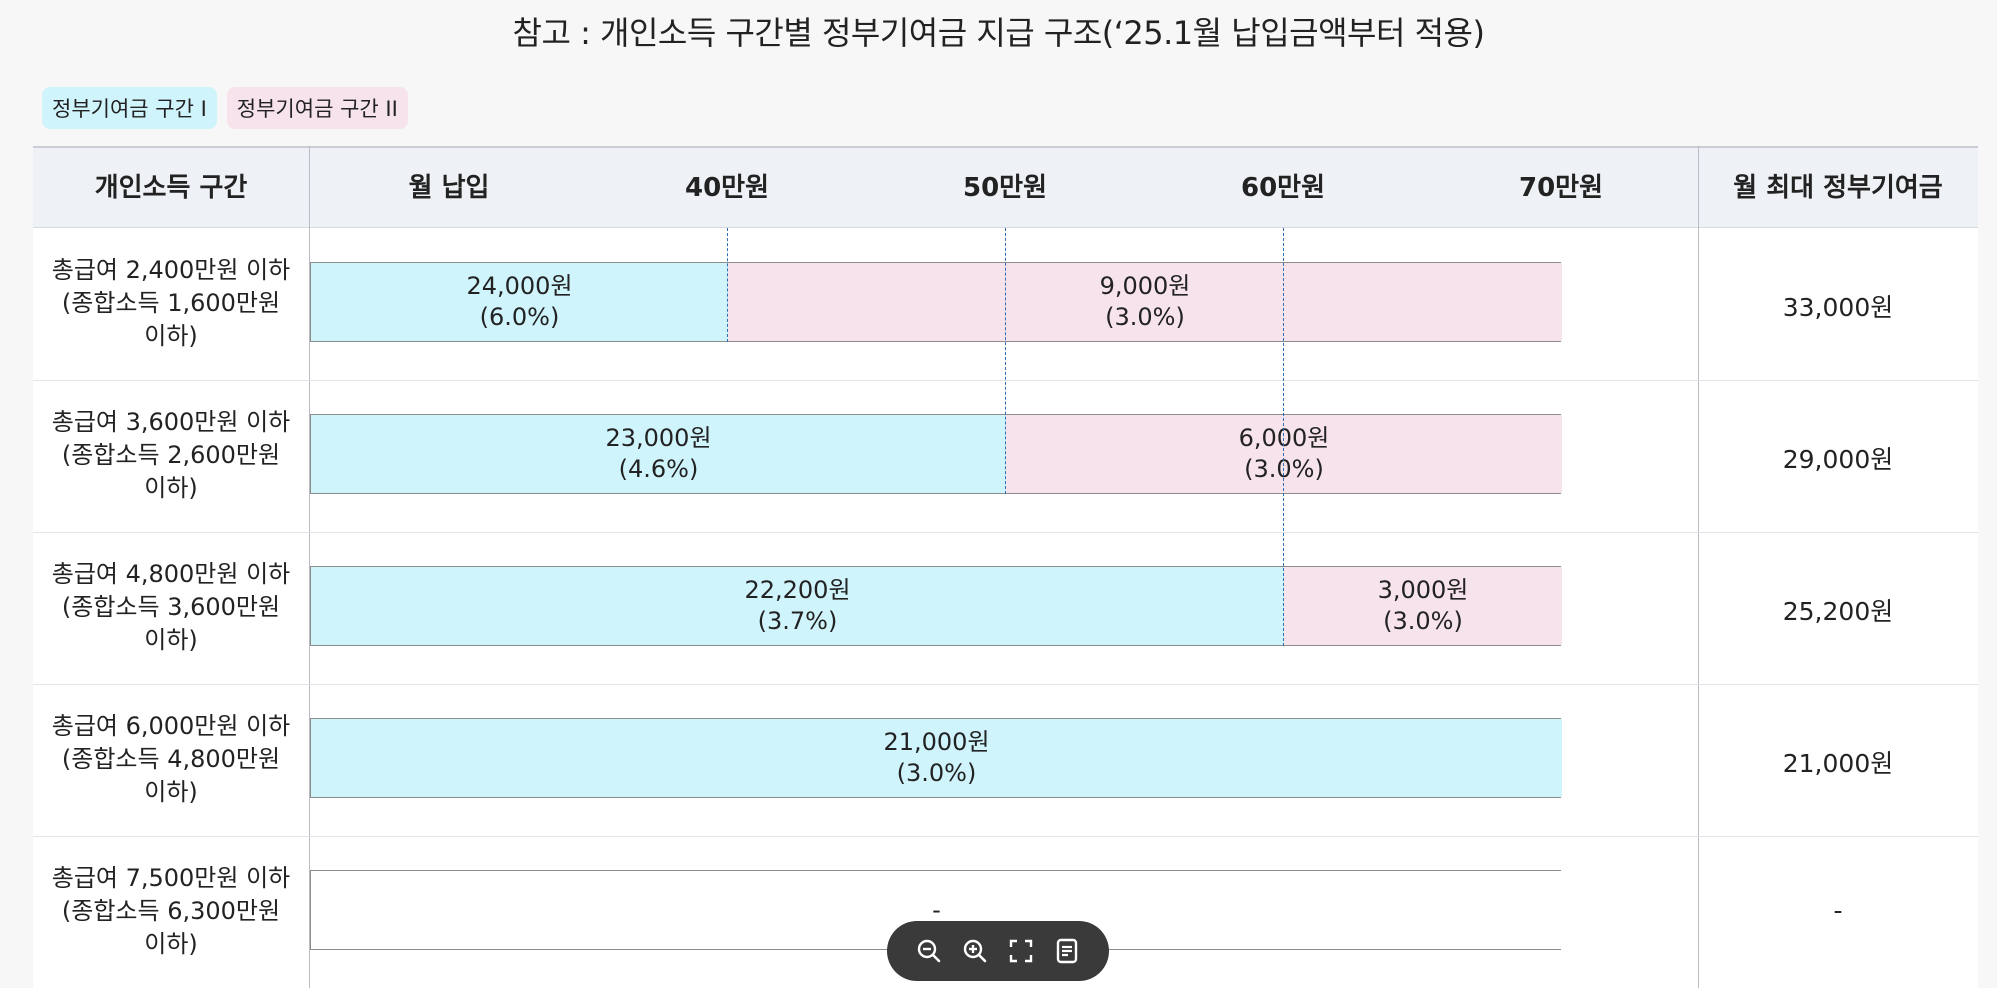 The width and height of the screenshot is (1997, 988). What do you see at coordinates (171, 878) in the screenshot?
I see `income-bracket-line: 총급여 7,500만원 이하` at bounding box center [171, 878].